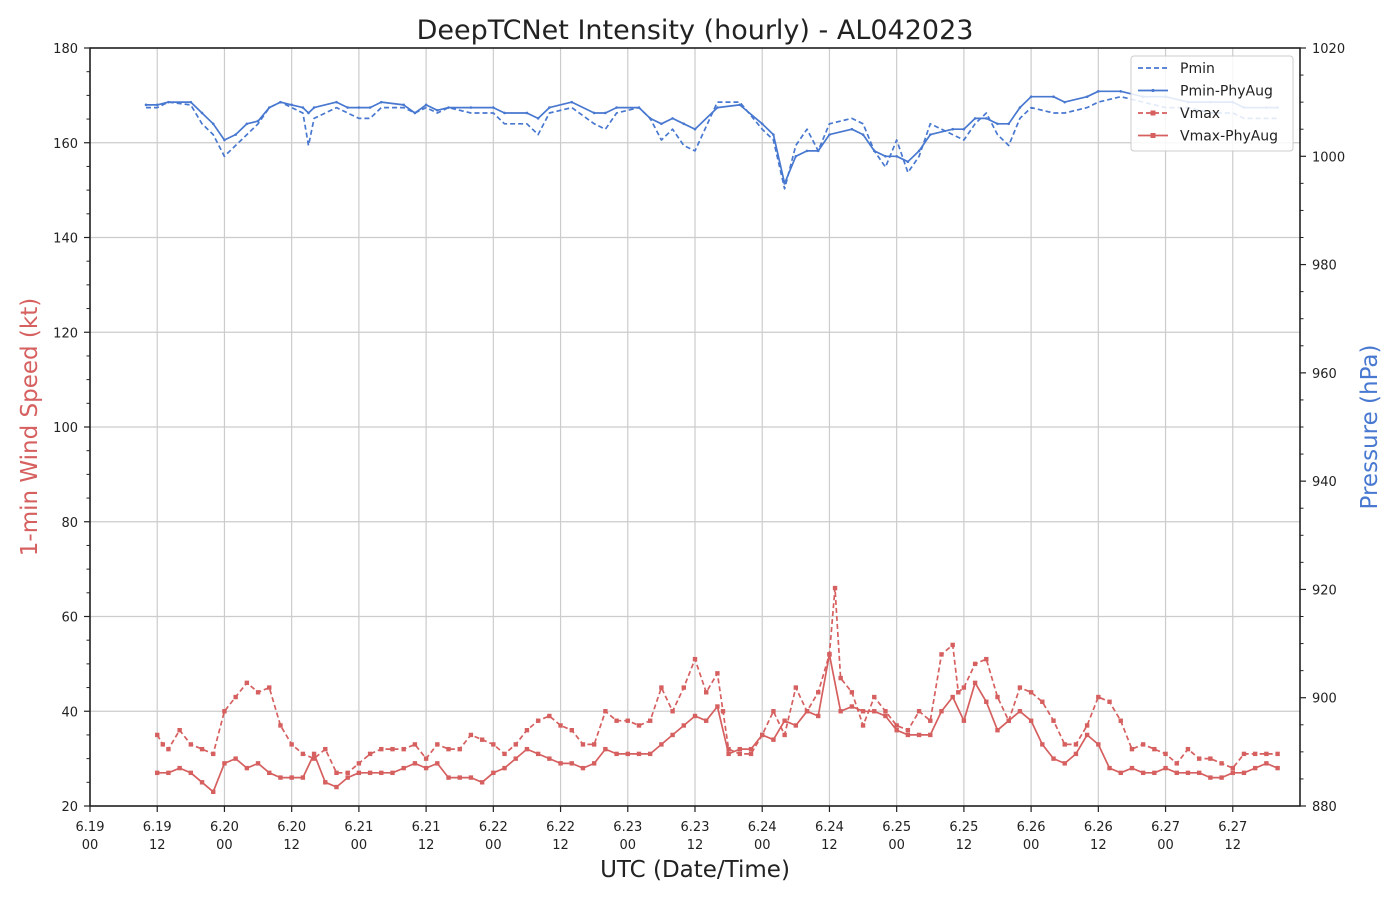 The image size is (1400, 900). What do you see at coordinates (1324, 590) in the screenshot?
I see `y-right-tick-label: 920` at bounding box center [1324, 590].